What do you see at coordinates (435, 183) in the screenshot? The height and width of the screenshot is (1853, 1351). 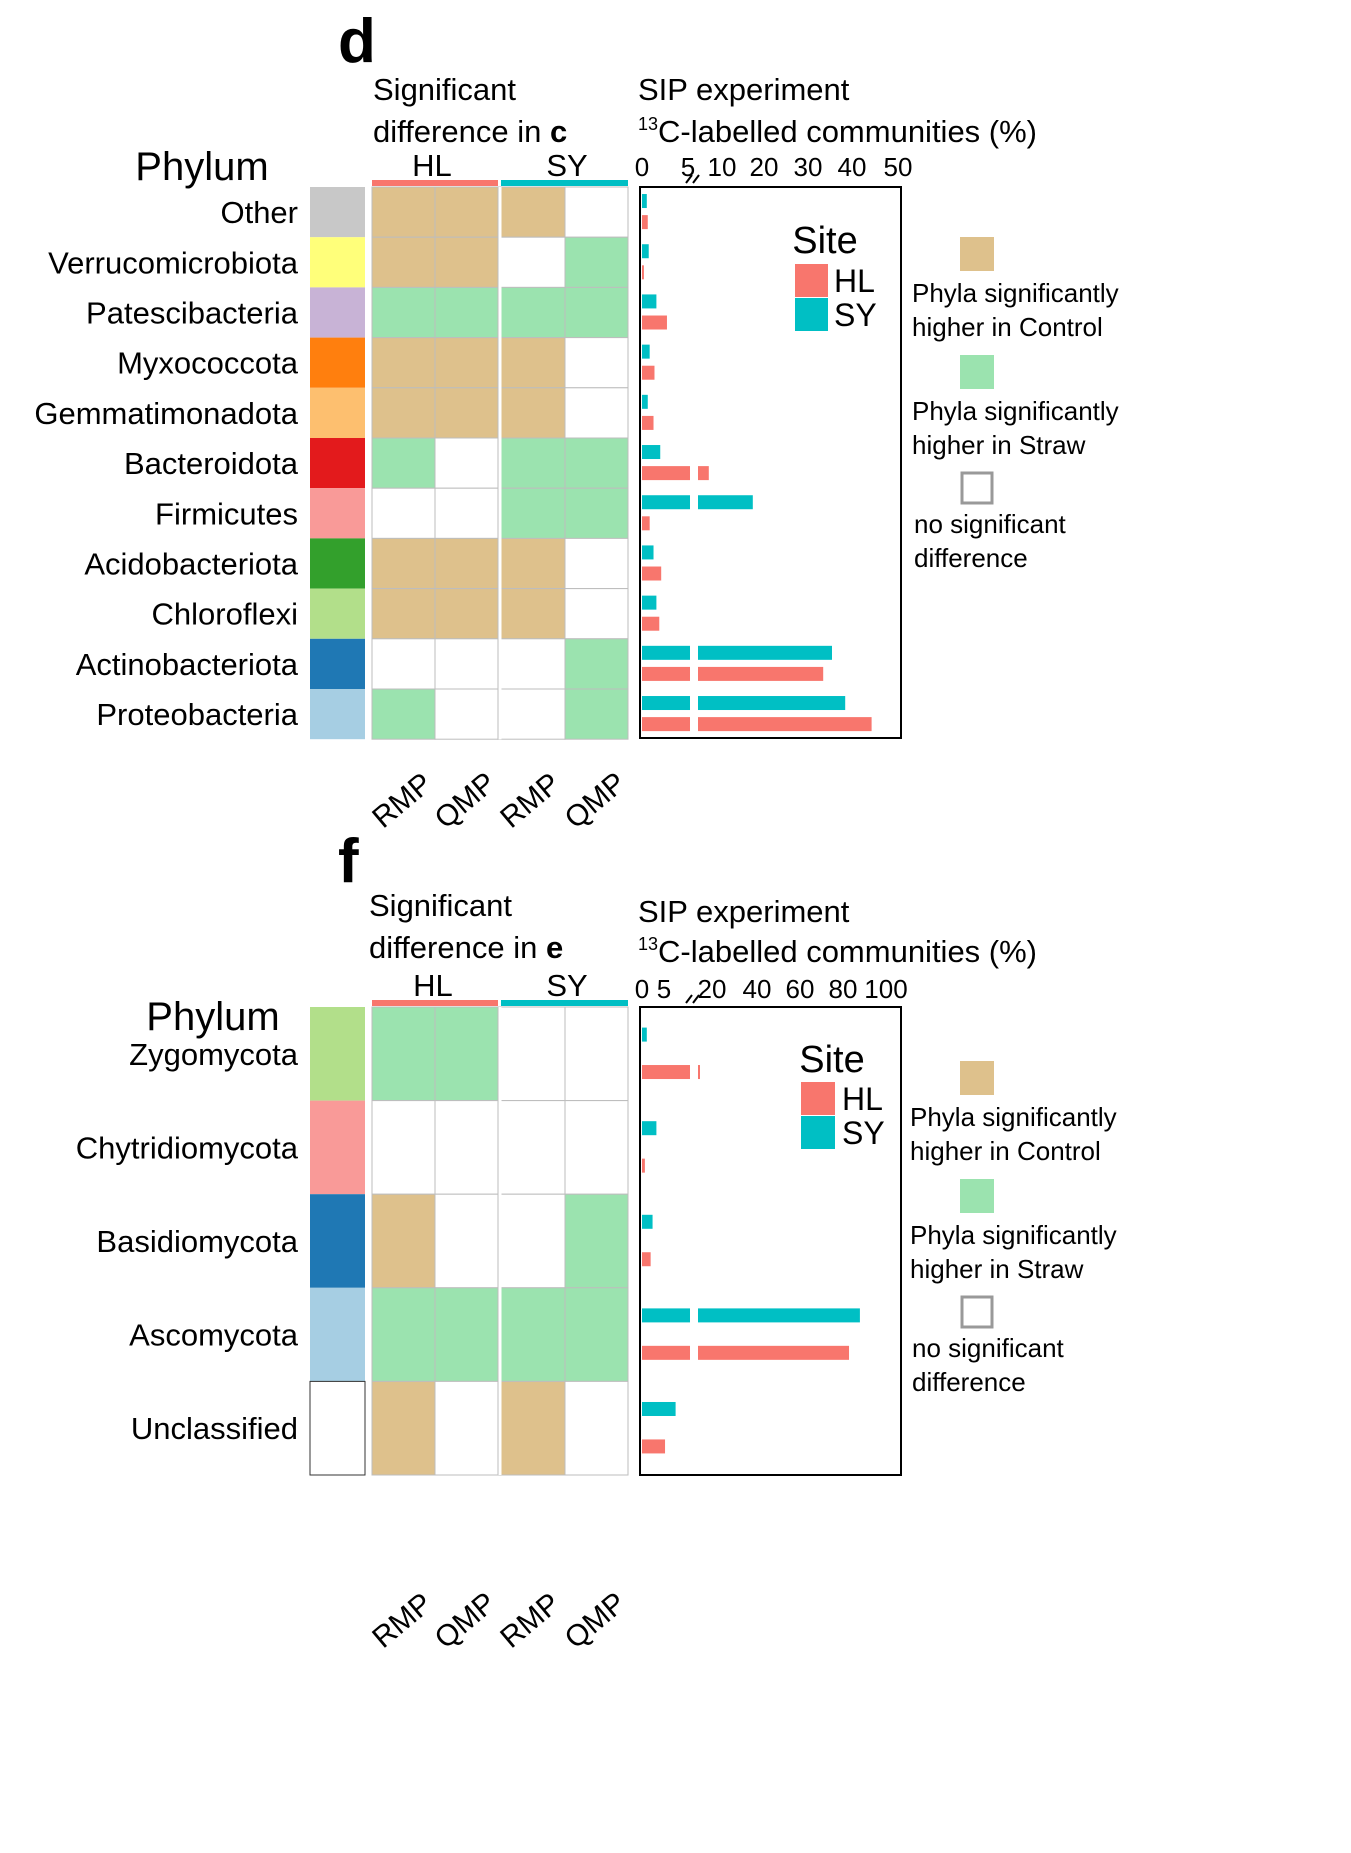 I see `site-bar-hl` at bounding box center [435, 183].